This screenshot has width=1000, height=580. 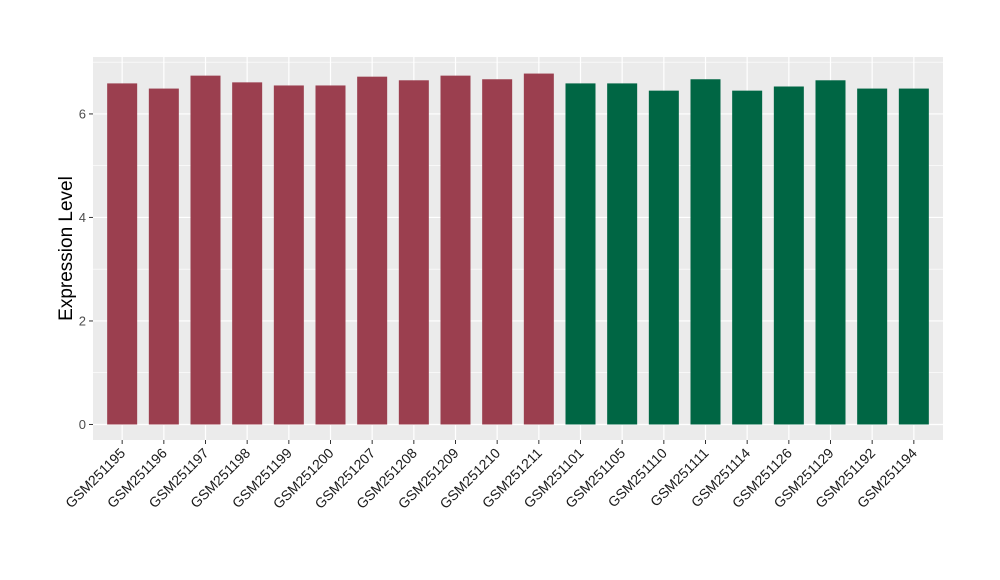 What do you see at coordinates (747, 257) in the screenshot?
I see `bar-GSM251114` at bounding box center [747, 257].